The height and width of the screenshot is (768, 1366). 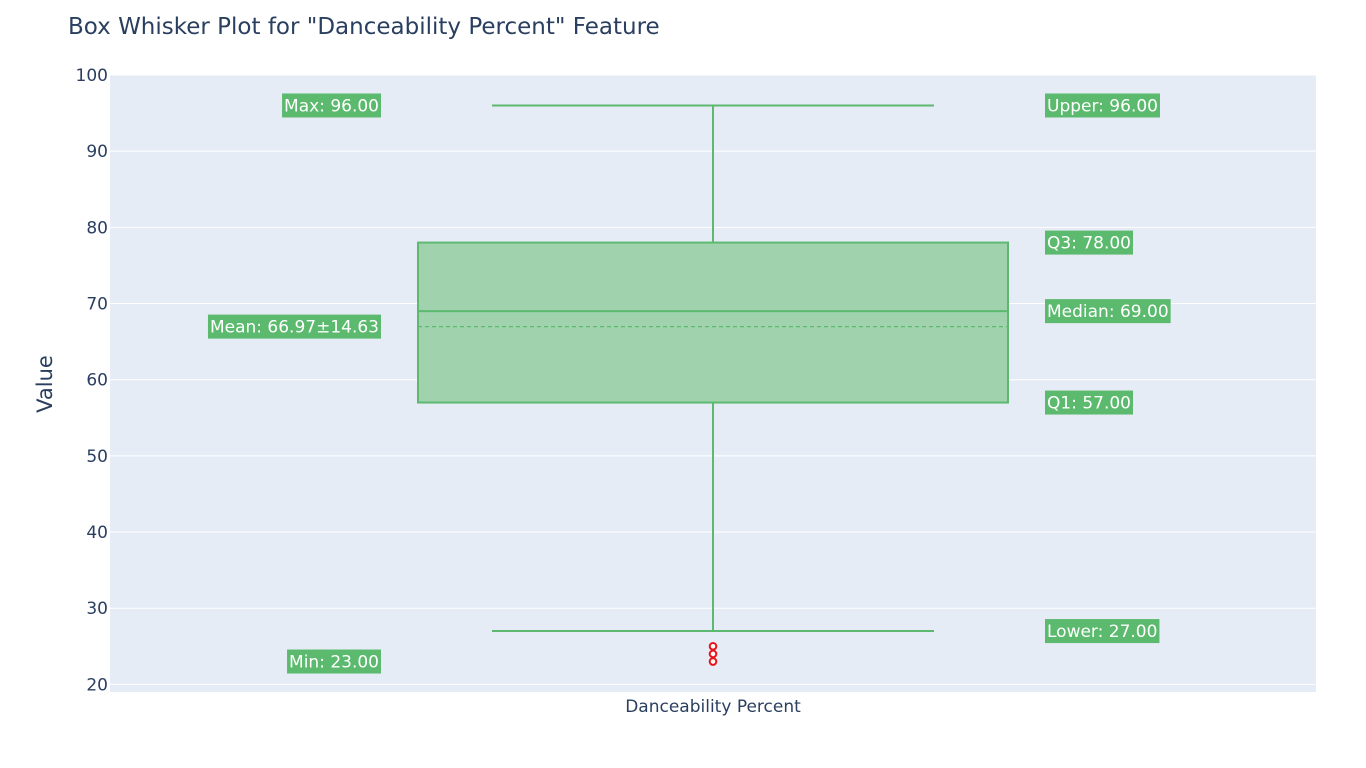 What do you see at coordinates (97, 152) in the screenshot?
I see `y-tick-90: 90` at bounding box center [97, 152].